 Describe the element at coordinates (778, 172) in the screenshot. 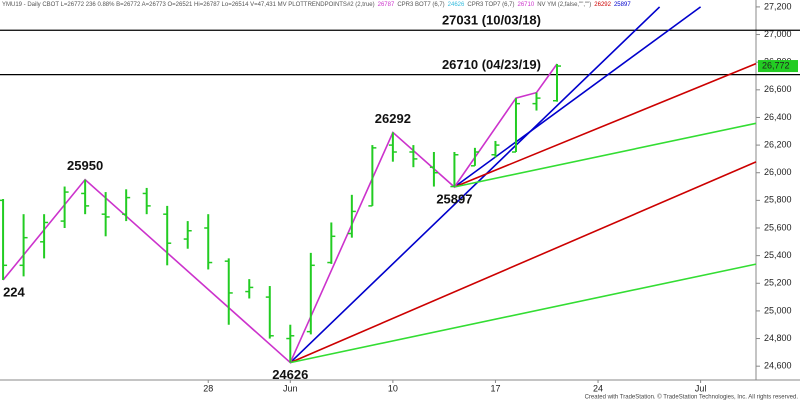

I see `y-tick-label: 26,000` at that location.